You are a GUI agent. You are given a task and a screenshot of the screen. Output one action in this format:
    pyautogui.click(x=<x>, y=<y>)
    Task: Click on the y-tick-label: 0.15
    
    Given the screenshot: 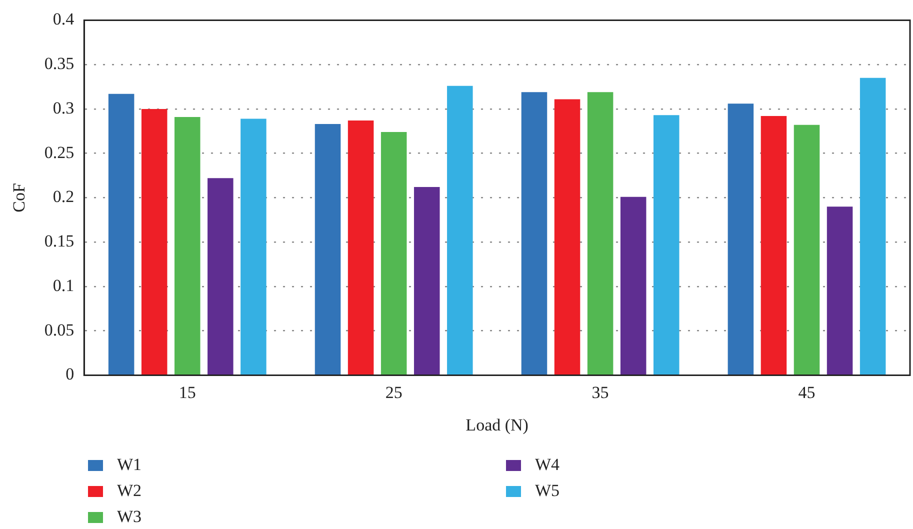 What is the action you would take?
    pyautogui.click(x=59, y=241)
    